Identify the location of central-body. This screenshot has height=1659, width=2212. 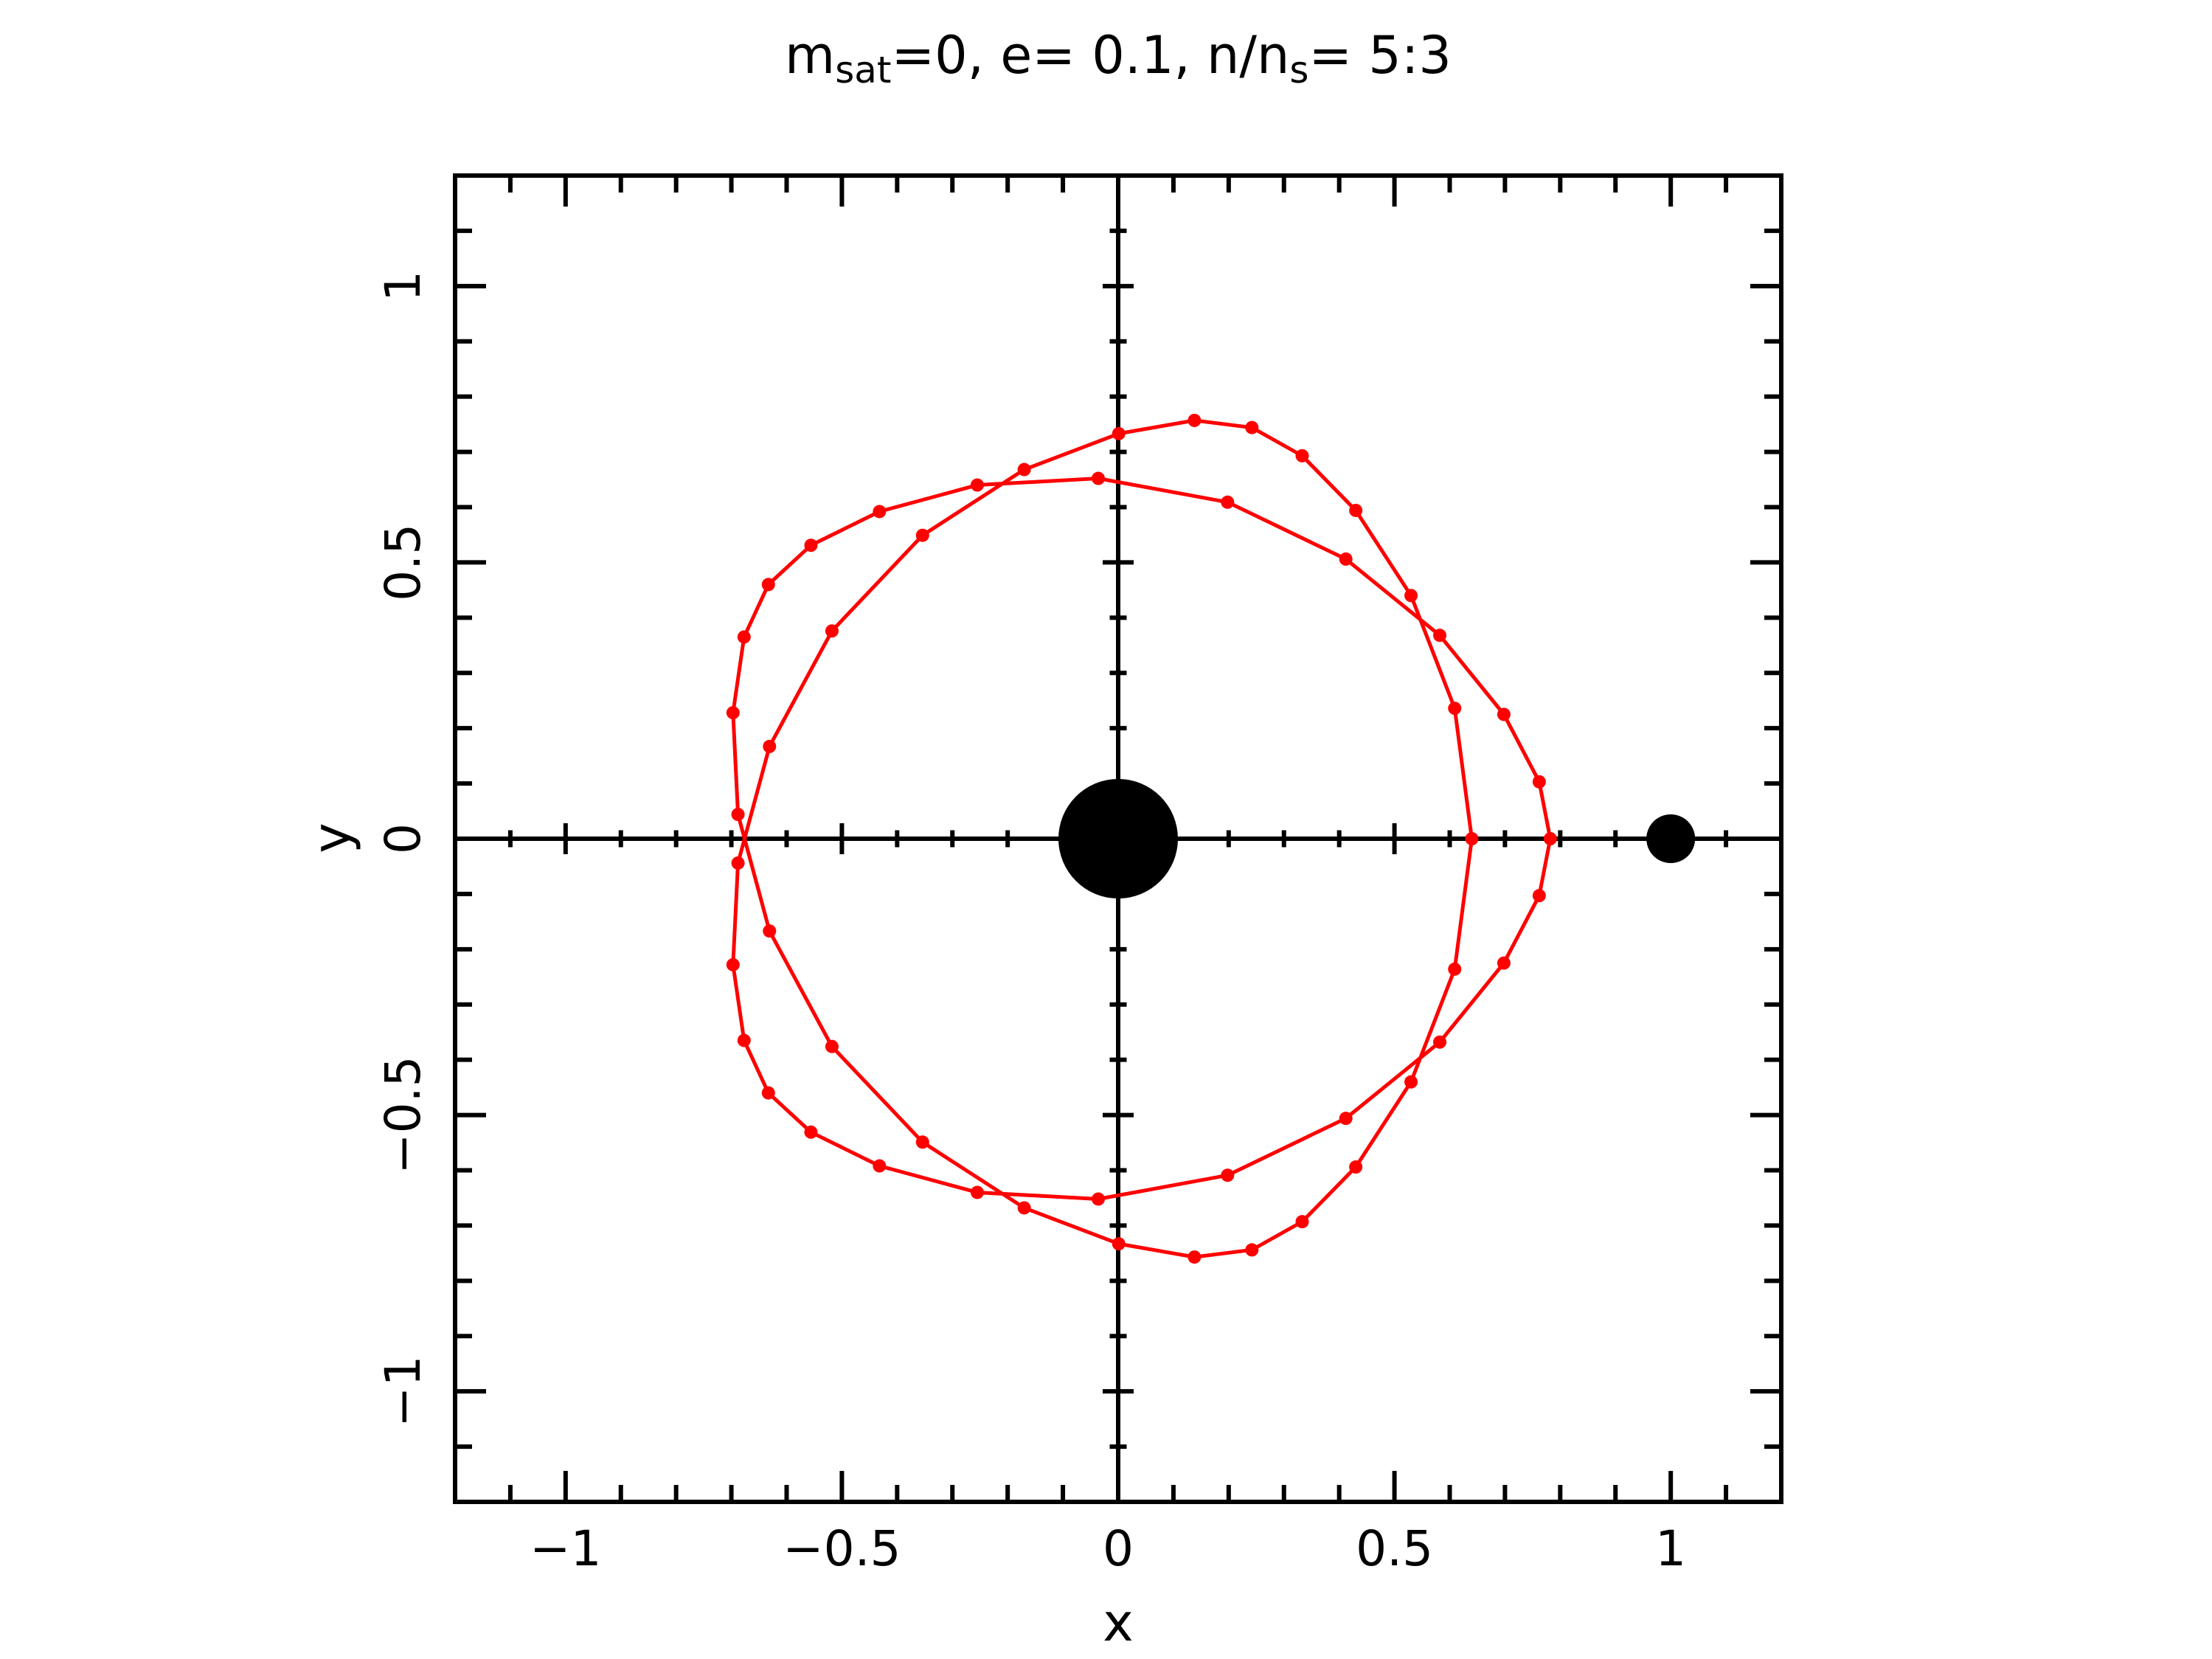
(1118, 839).